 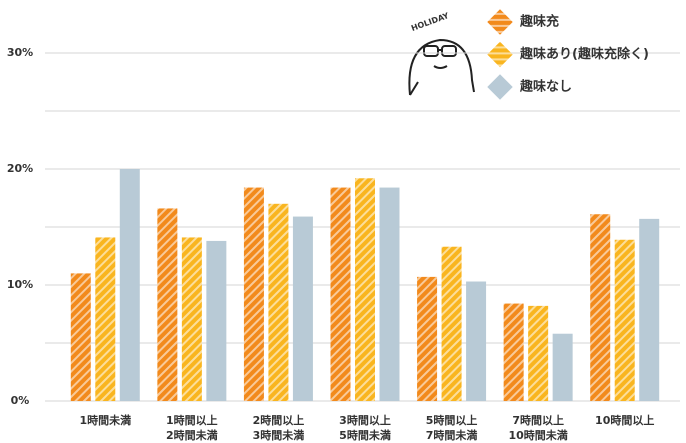 What do you see at coordinates (537, 435) in the screenshot?
I see `x-tick-label: 10時間未満` at bounding box center [537, 435].